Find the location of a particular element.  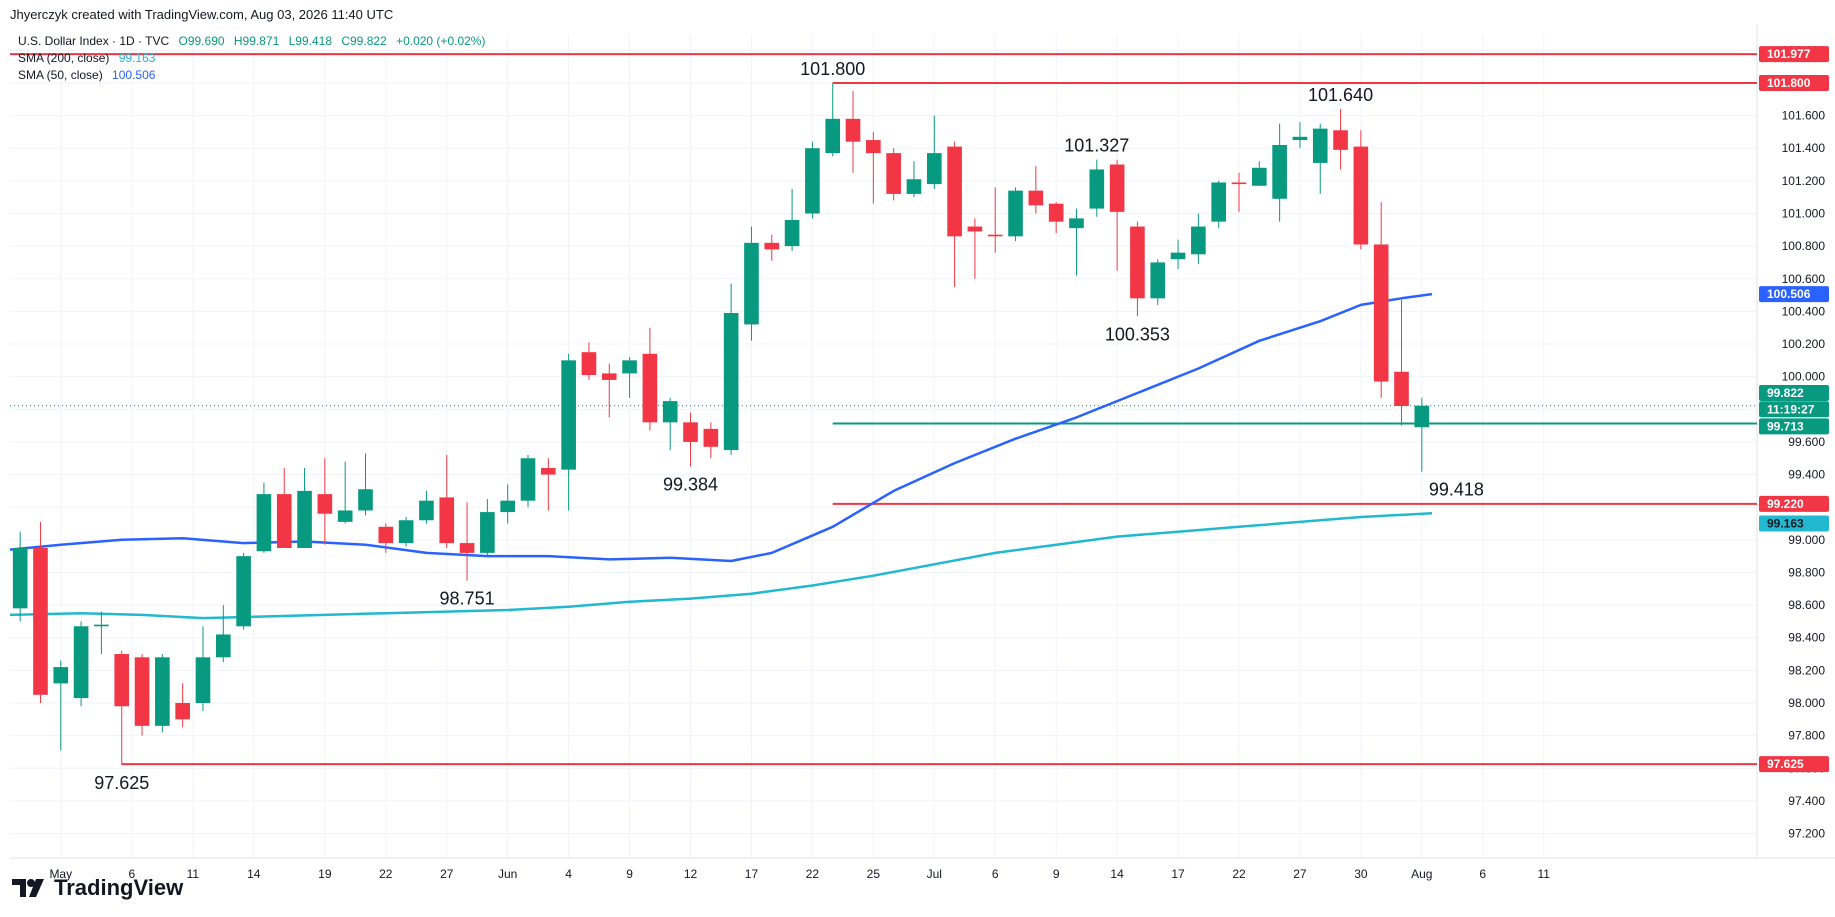

x-tick-label: Jun is located at coordinates (507, 874).